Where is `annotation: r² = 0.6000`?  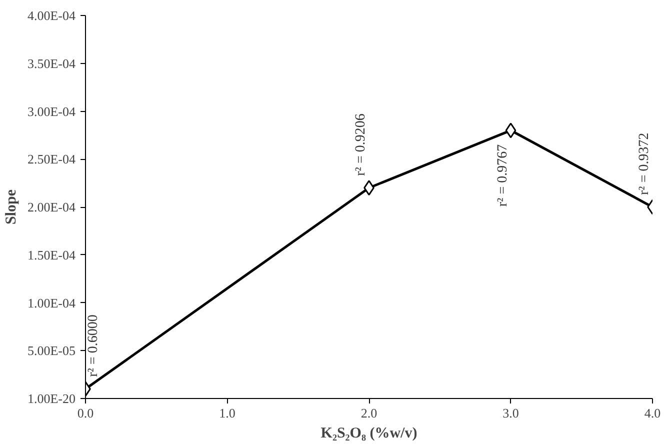
annotation: r² = 0.6000 is located at coordinates (93, 345).